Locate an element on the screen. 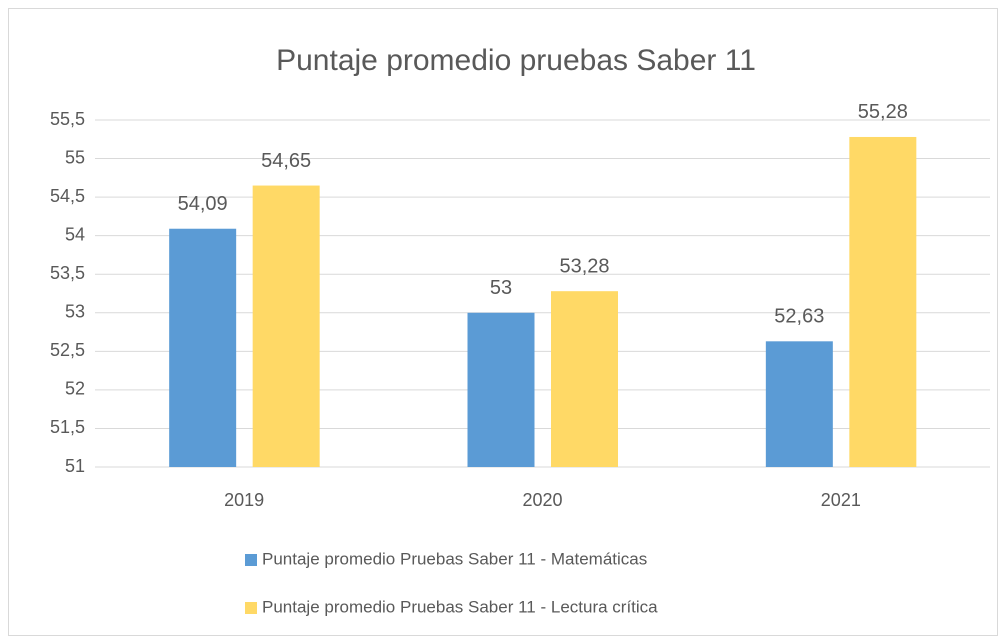 Image resolution: width=1006 pixels, height=644 pixels. y-tick-label: 53,5 is located at coordinates (67, 273).